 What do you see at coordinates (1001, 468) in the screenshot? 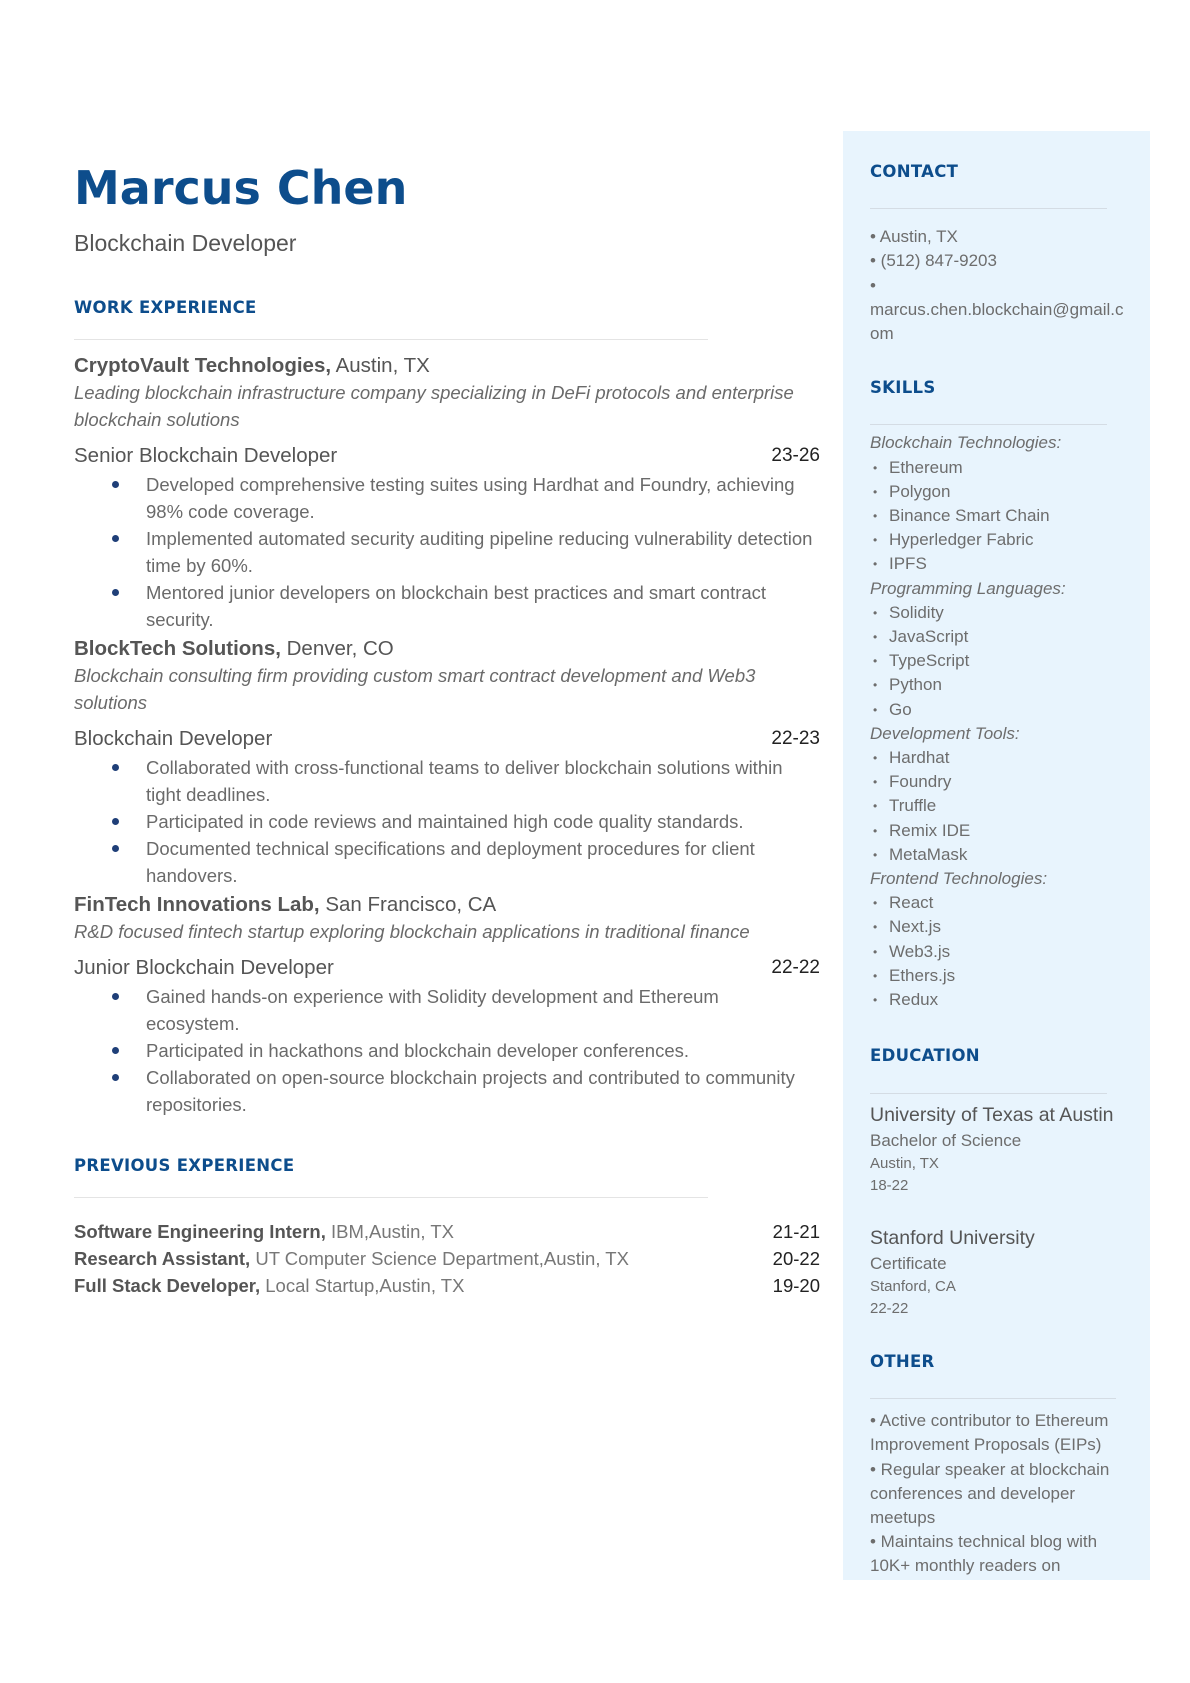
I see `skill-item: Ethereum` at bounding box center [1001, 468].